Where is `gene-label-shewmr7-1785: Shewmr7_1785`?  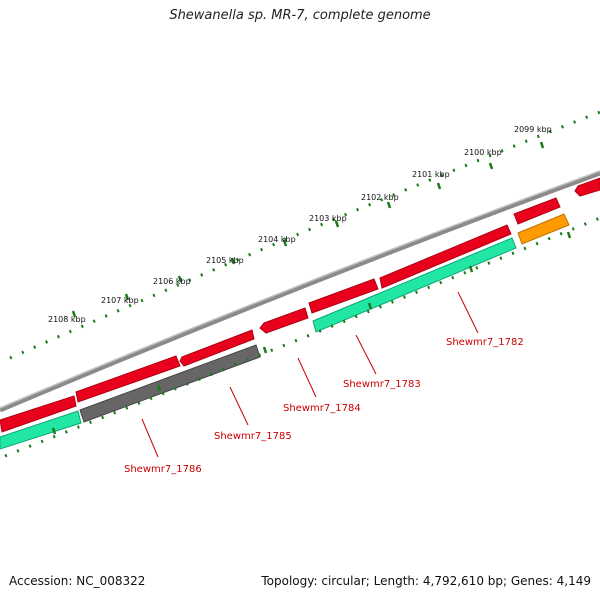 gene-label-shewmr7-1785: Shewmr7_1785 is located at coordinates (253, 436).